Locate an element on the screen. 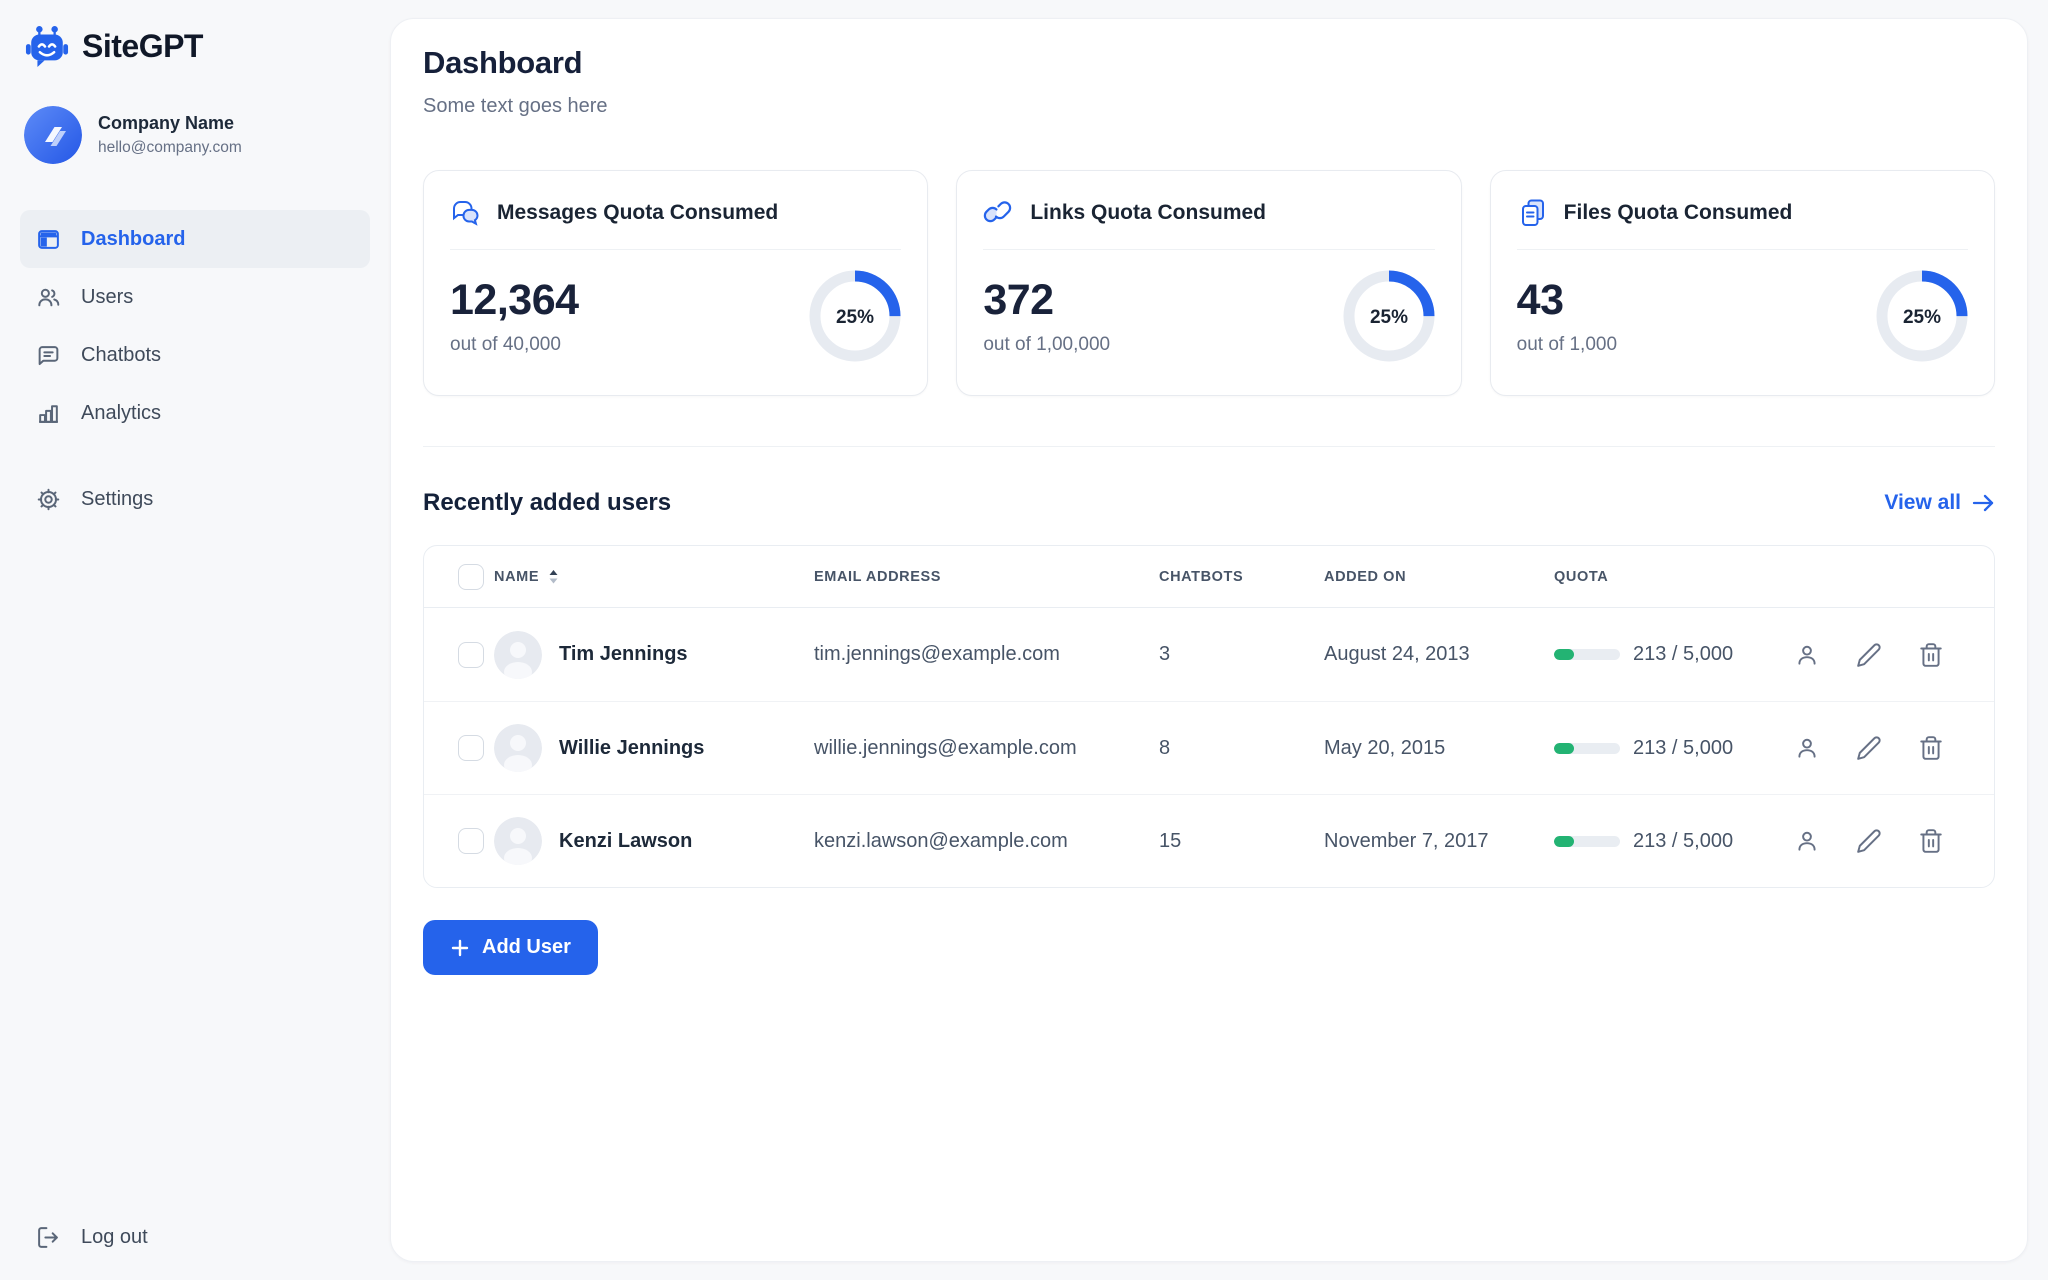 The width and height of the screenshot is (2048, 1280). sidebar-item-label: Dashboard is located at coordinates (133, 238).